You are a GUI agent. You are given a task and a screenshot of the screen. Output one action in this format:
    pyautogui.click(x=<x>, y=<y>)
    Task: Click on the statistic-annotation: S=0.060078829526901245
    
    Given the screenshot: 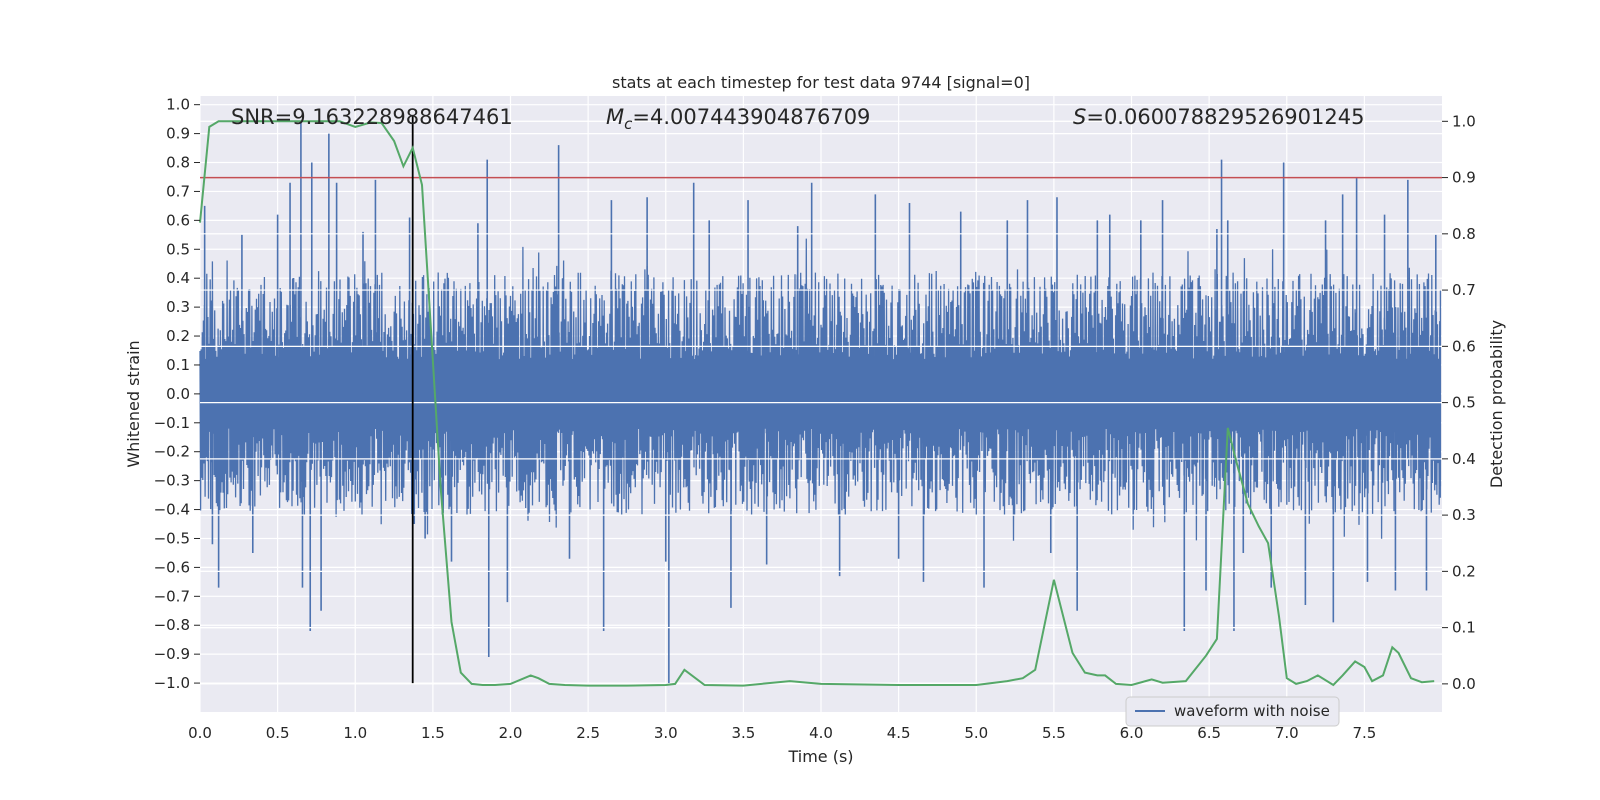 What is the action you would take?
    pyautogui.click(x=1218, y=117)
    